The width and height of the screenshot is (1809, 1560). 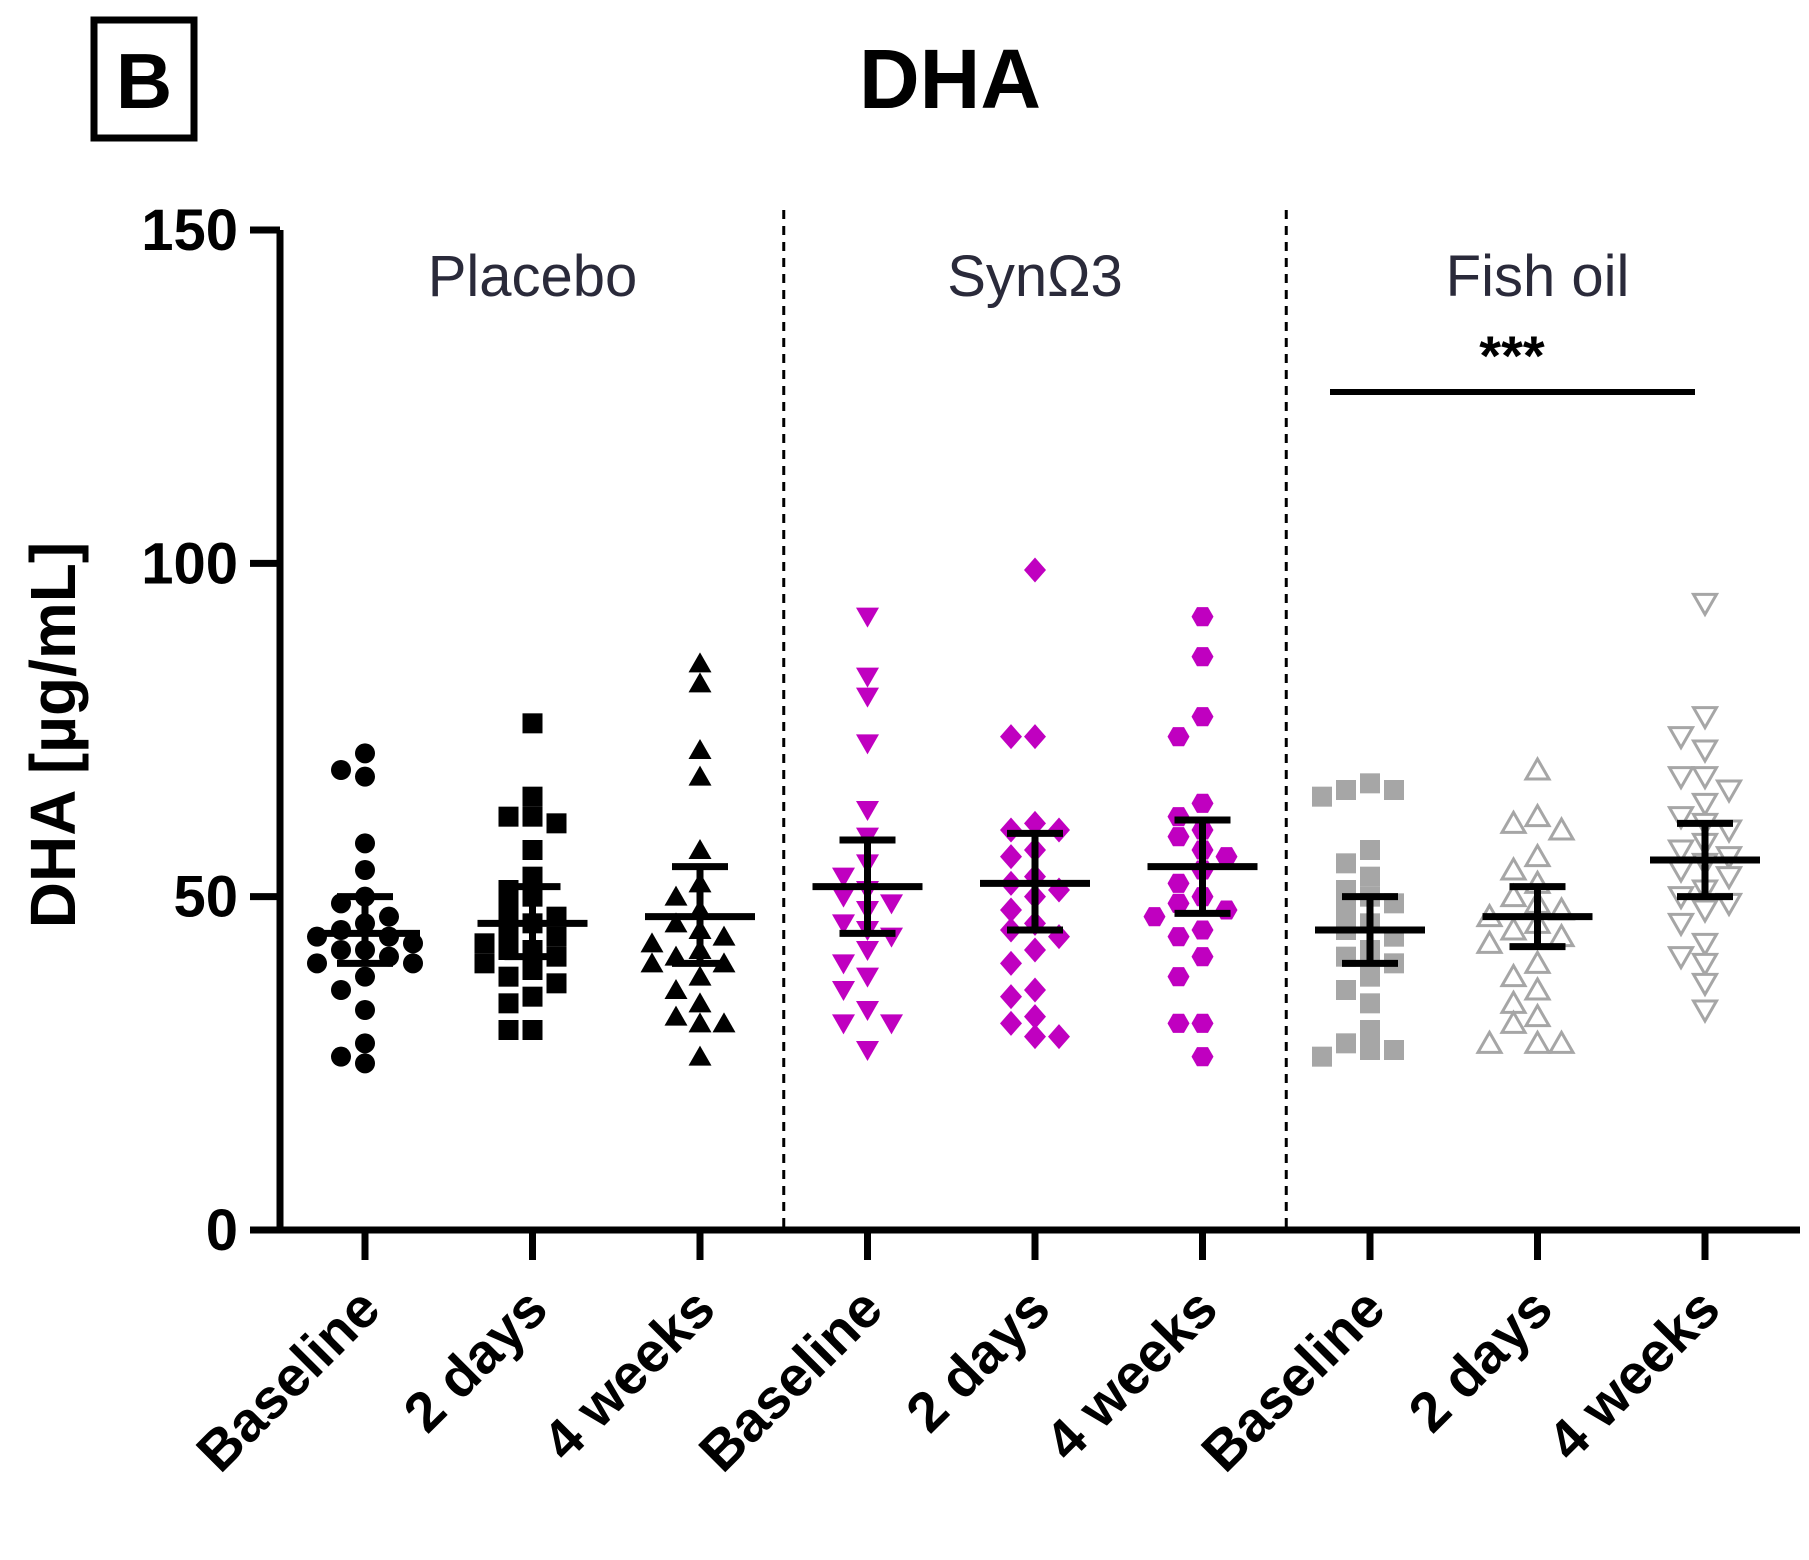 What do you see at coordinates (144, 81) in the screenshot?
I see `panel-label: B` at bounding box center [144, 81].